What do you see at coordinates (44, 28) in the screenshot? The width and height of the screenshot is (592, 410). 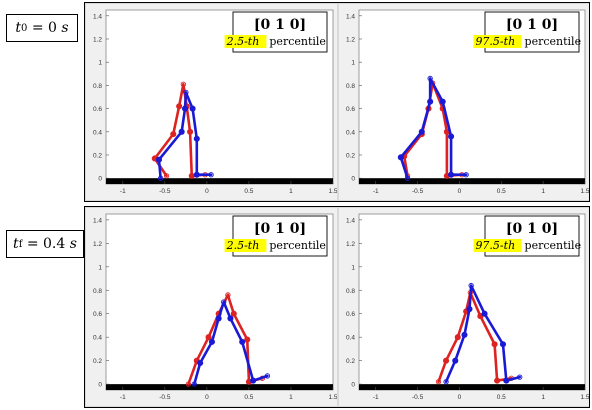 I see `time-value: = 0` at bounding box center [44, 28].